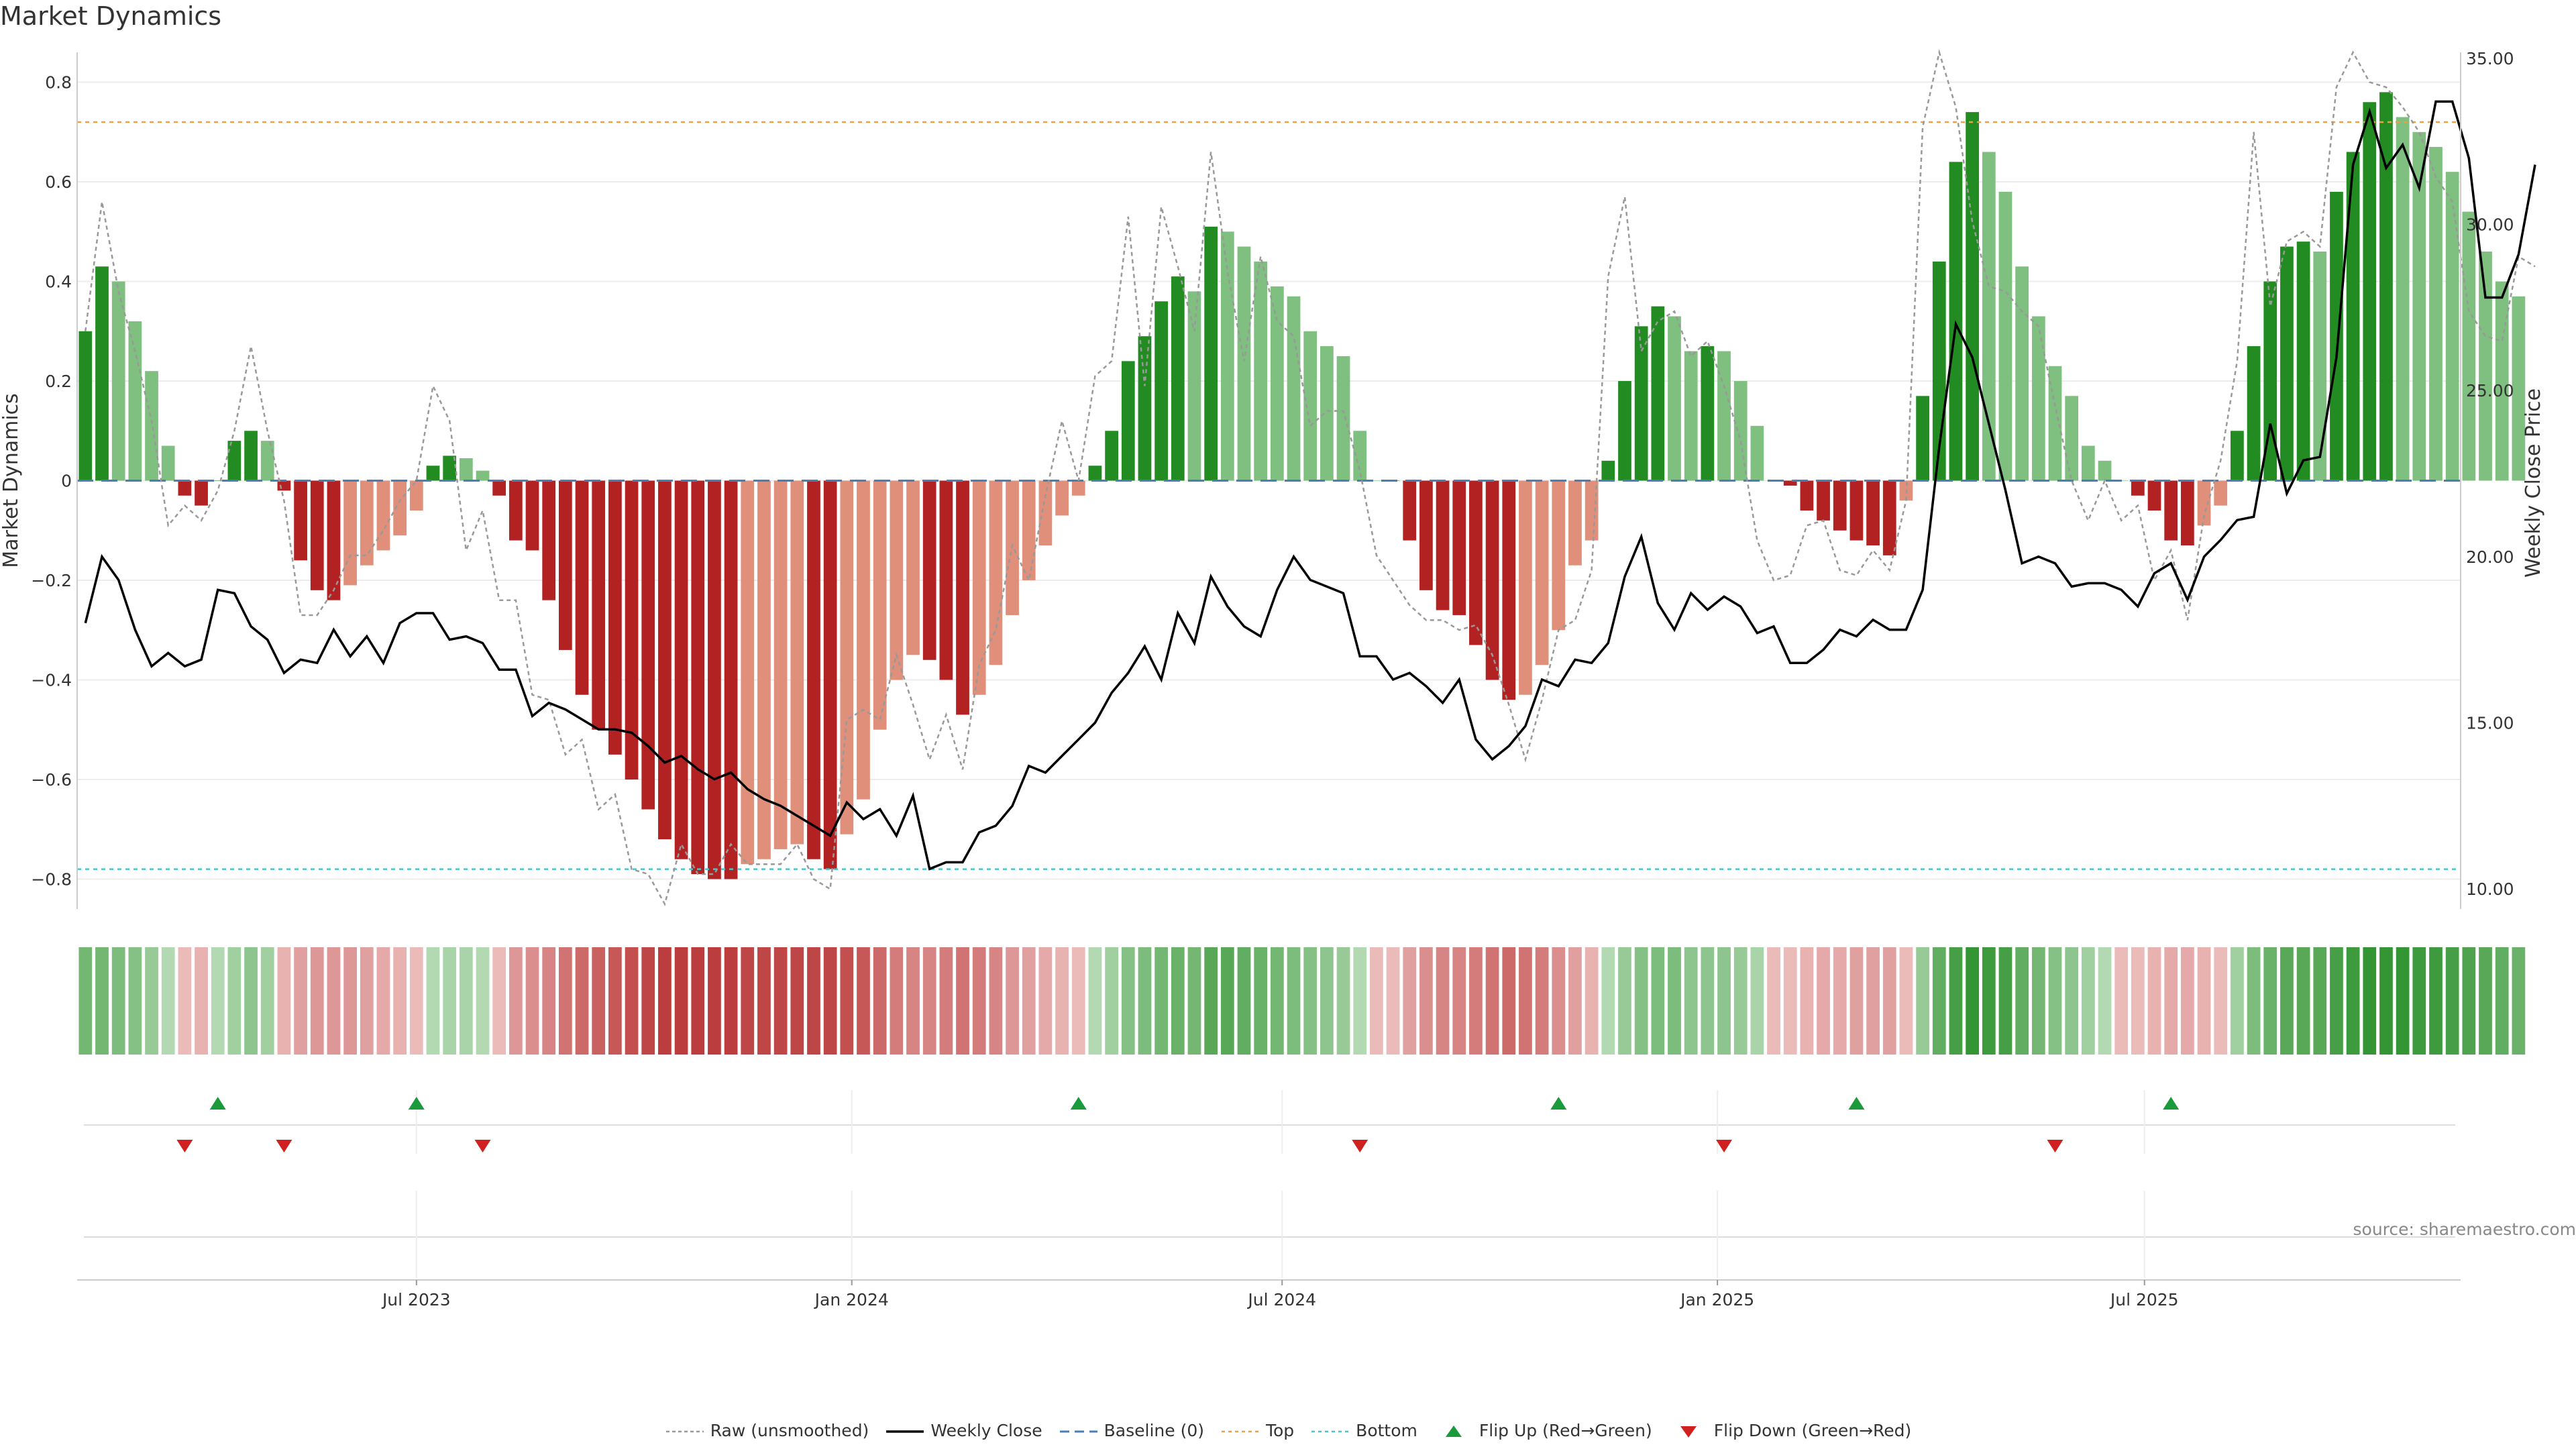 This screenshot has height=1449, width=2576. I want to click on heat-strip, so click(1302, 1001).